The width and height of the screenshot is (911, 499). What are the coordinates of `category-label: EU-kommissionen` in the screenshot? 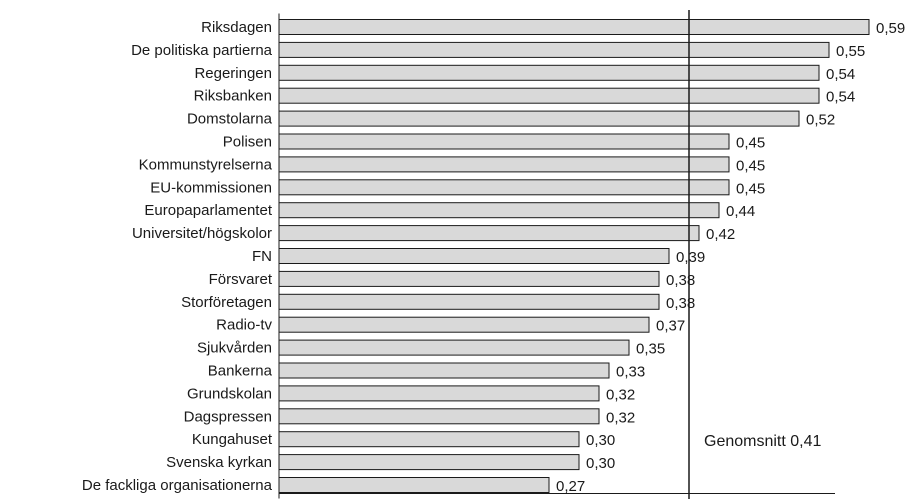 It's located at (211, 187).